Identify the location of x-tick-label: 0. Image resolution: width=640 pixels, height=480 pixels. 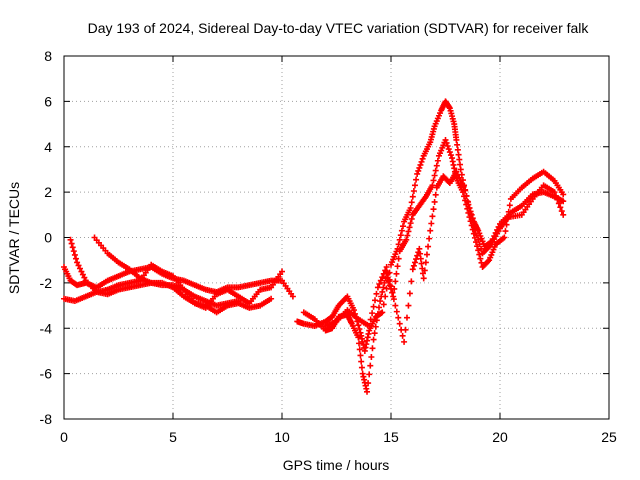
(64, 437).